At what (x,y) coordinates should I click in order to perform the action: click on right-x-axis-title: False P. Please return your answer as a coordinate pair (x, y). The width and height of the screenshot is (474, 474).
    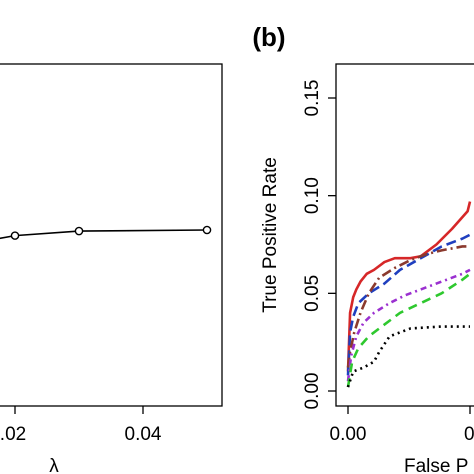
    Looking at the image, I should click on (436, 465).